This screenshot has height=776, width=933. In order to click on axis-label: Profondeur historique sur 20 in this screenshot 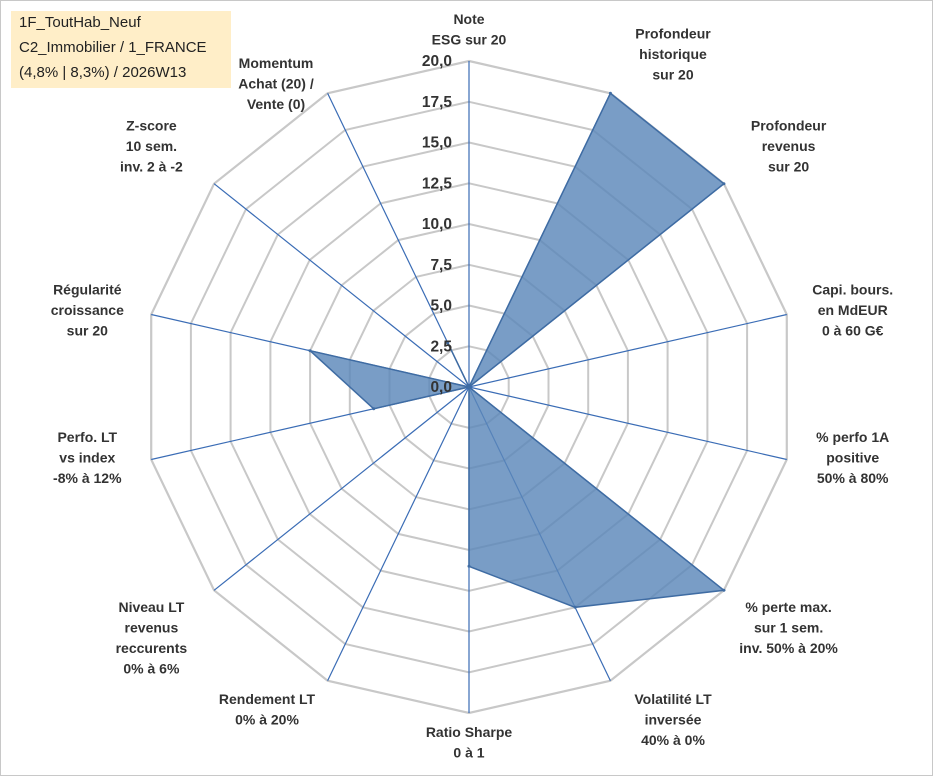, I will do `click(673, 53)`.